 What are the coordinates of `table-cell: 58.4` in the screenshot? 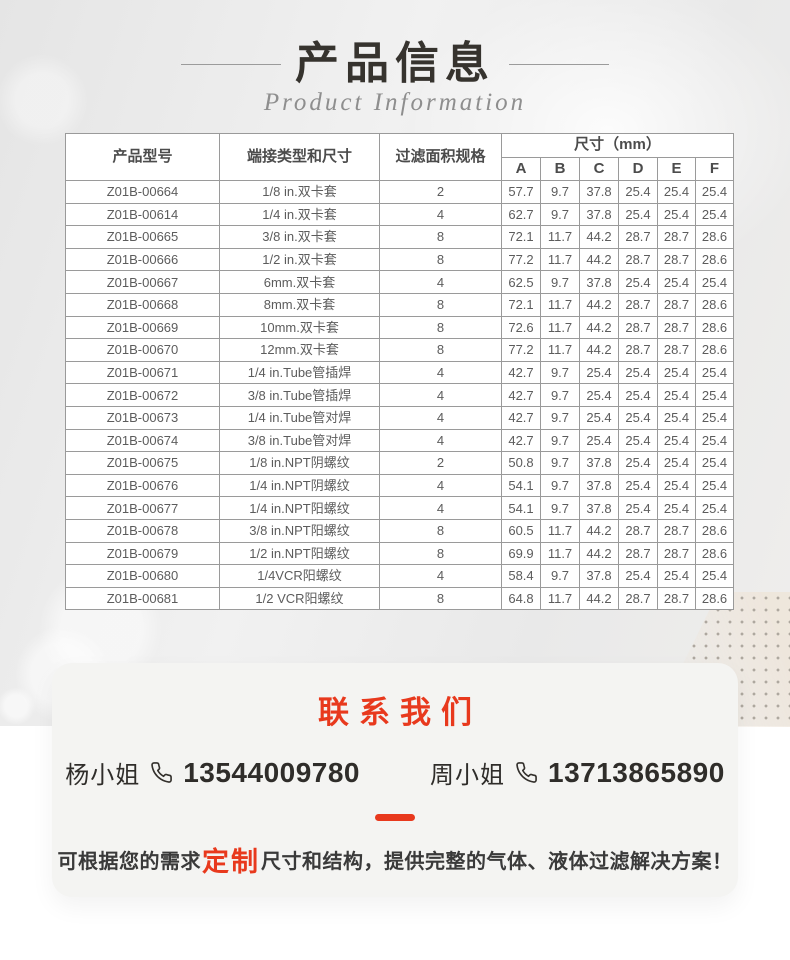 It's located at (521, 576).